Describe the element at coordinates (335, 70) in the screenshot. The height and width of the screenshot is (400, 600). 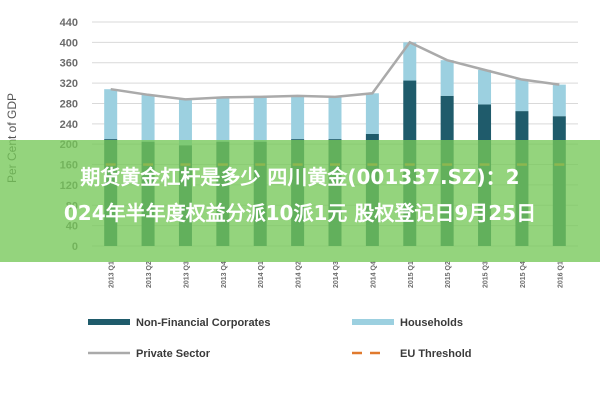
I see `private-sector-line` at that location.